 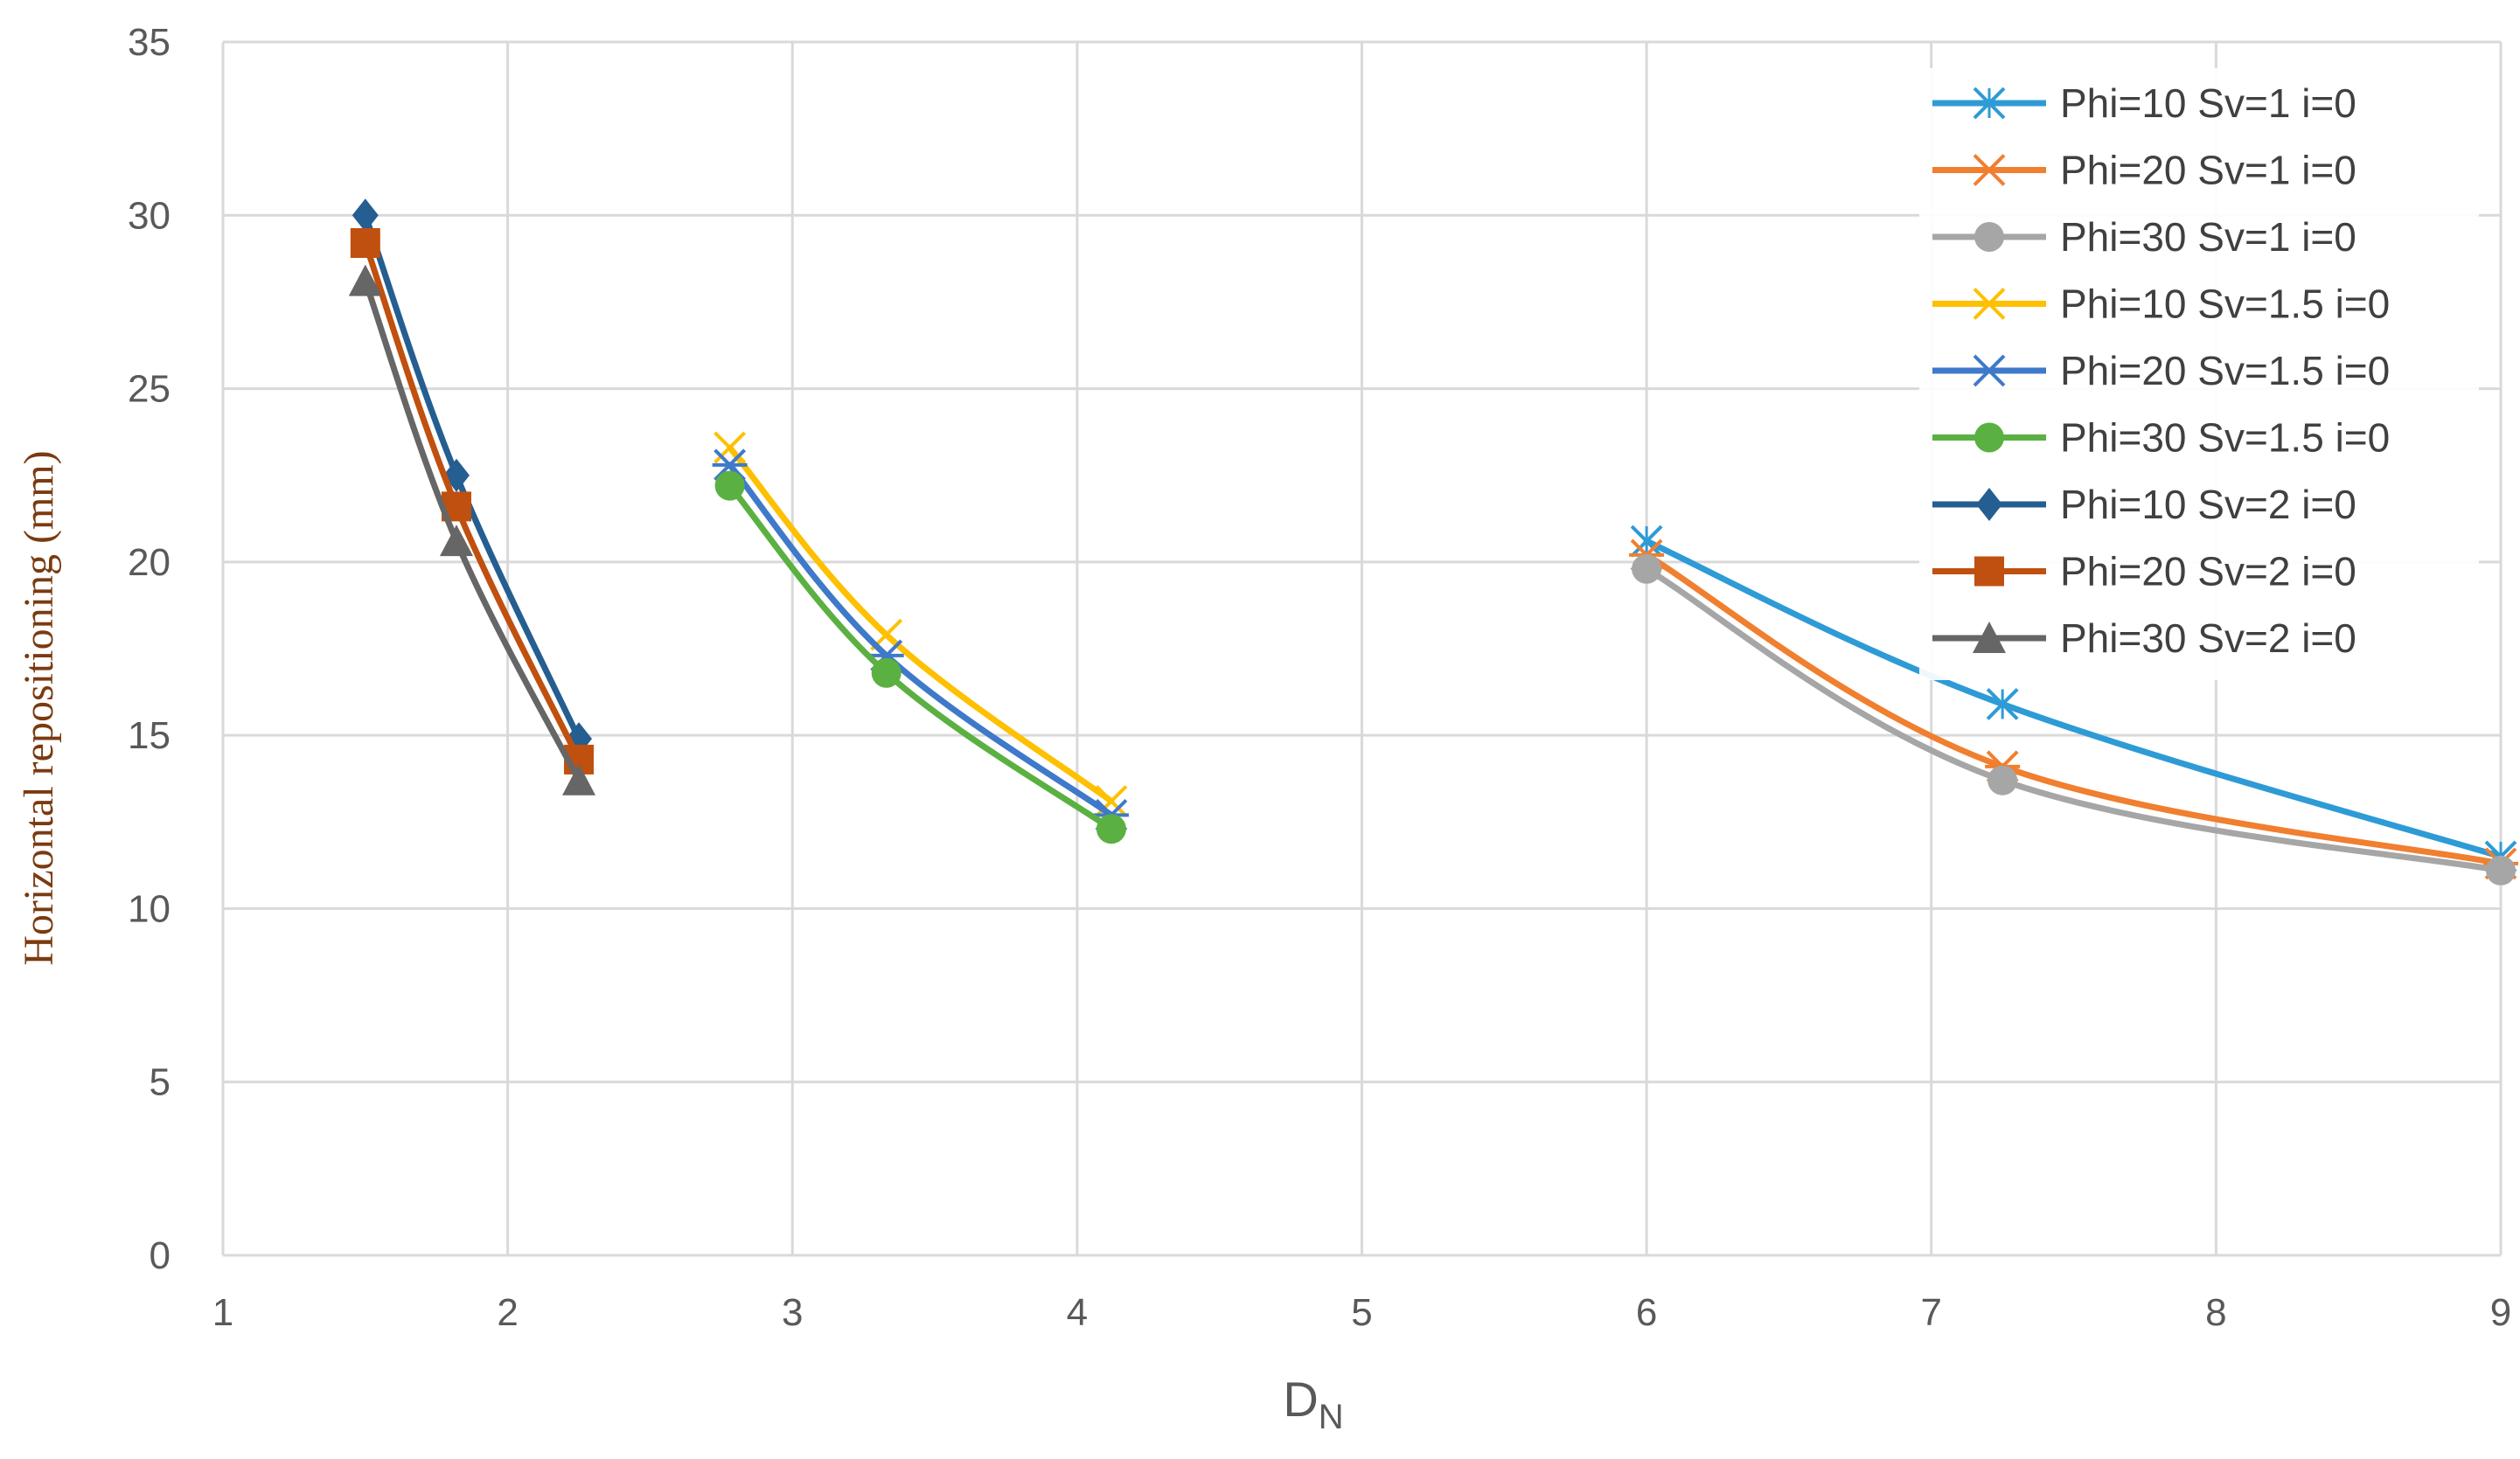 I want to click on y-tick-label: 0, so click(x=160, y=1255).